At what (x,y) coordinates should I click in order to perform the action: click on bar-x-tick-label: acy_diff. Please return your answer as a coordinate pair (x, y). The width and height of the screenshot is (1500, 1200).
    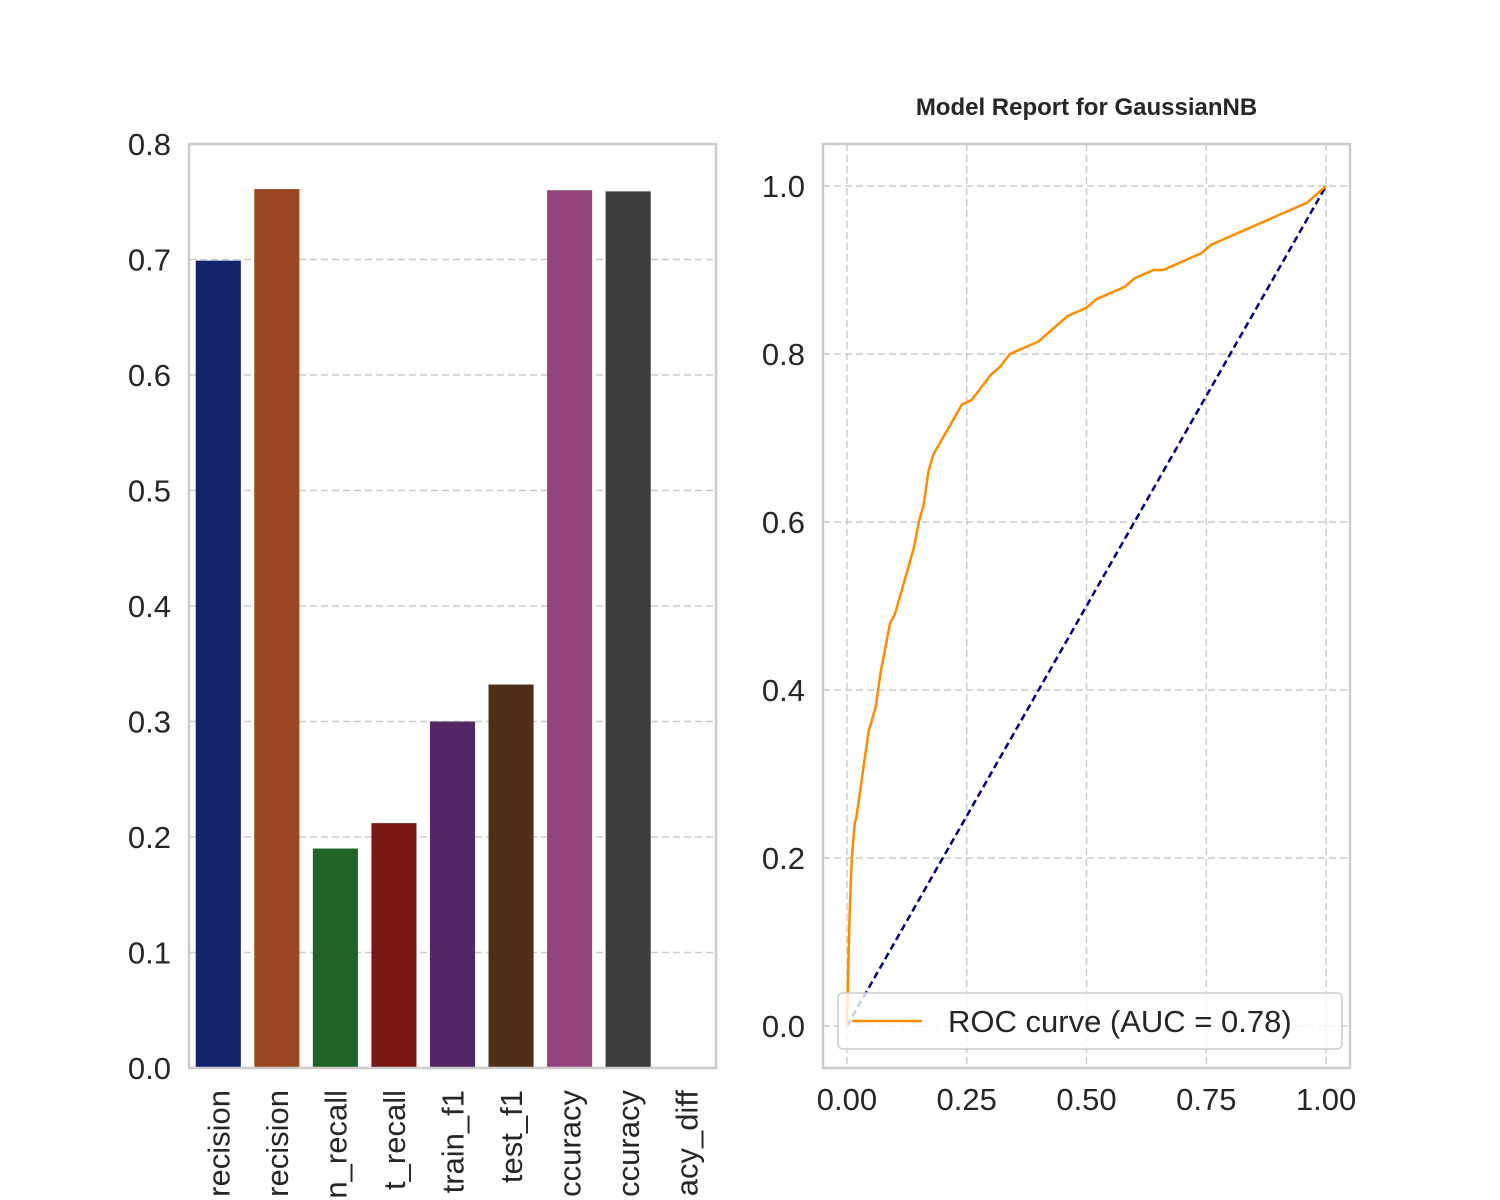
    Looking at the image, I should click on (687, 1143).